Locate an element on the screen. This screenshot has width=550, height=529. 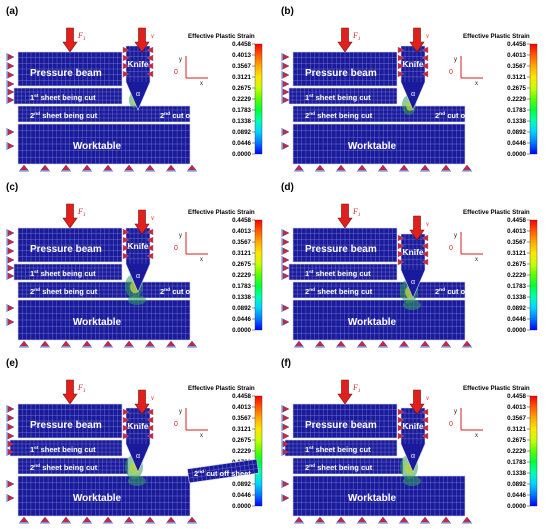
force-label: F1 is located at coordinates (81, 388).